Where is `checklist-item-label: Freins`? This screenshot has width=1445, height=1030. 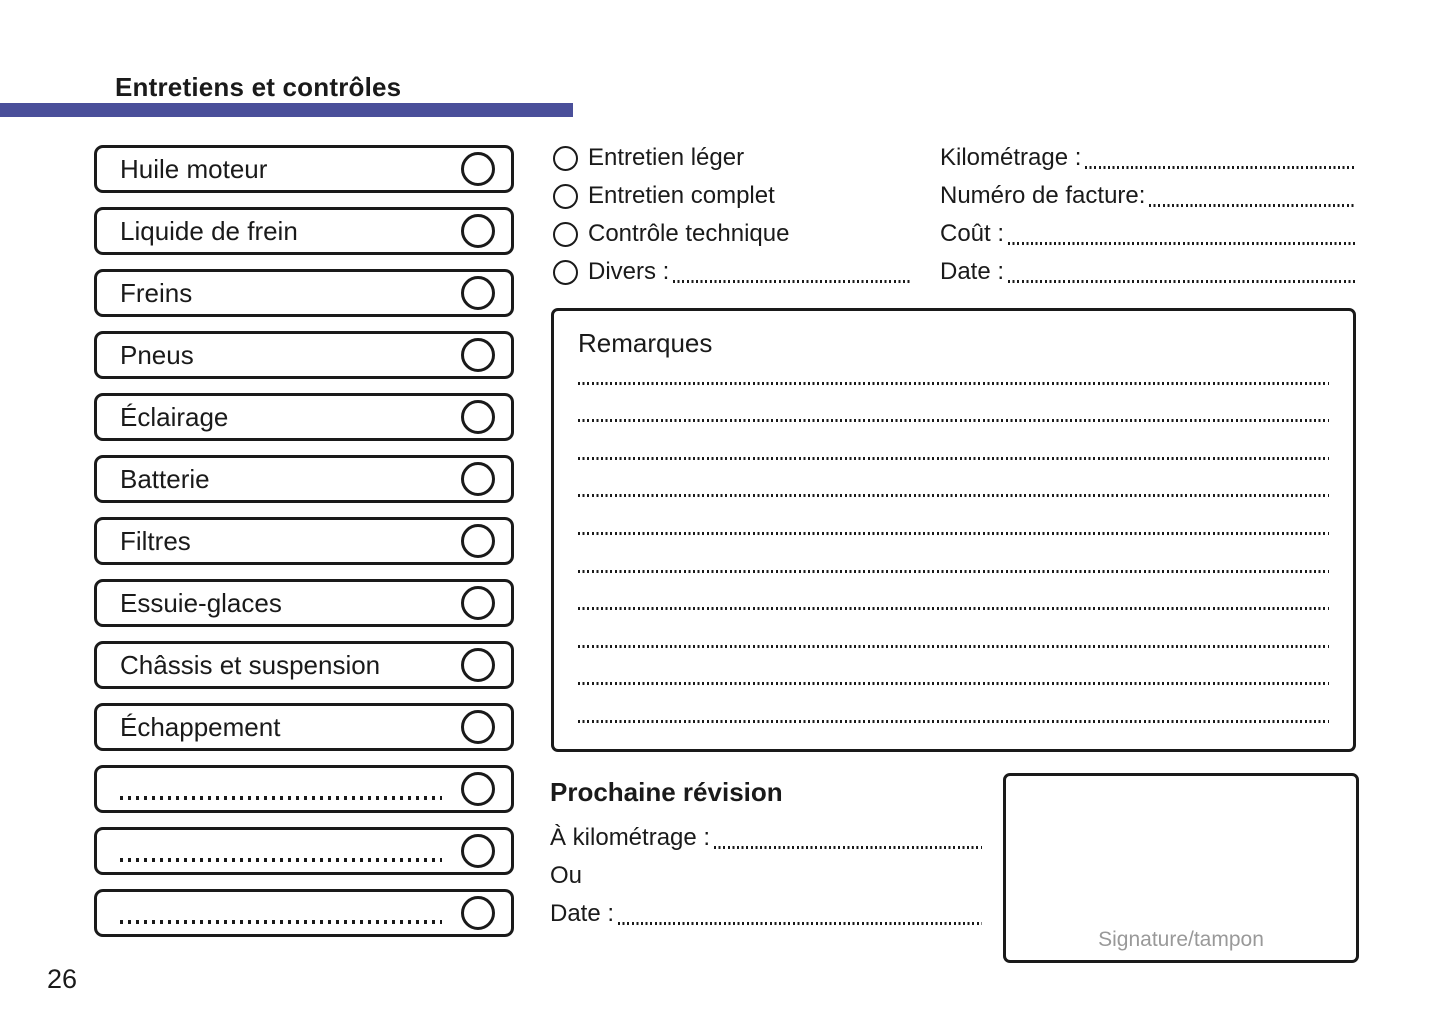
checklist-item-label: Freins is located at coordinates (156, 292).